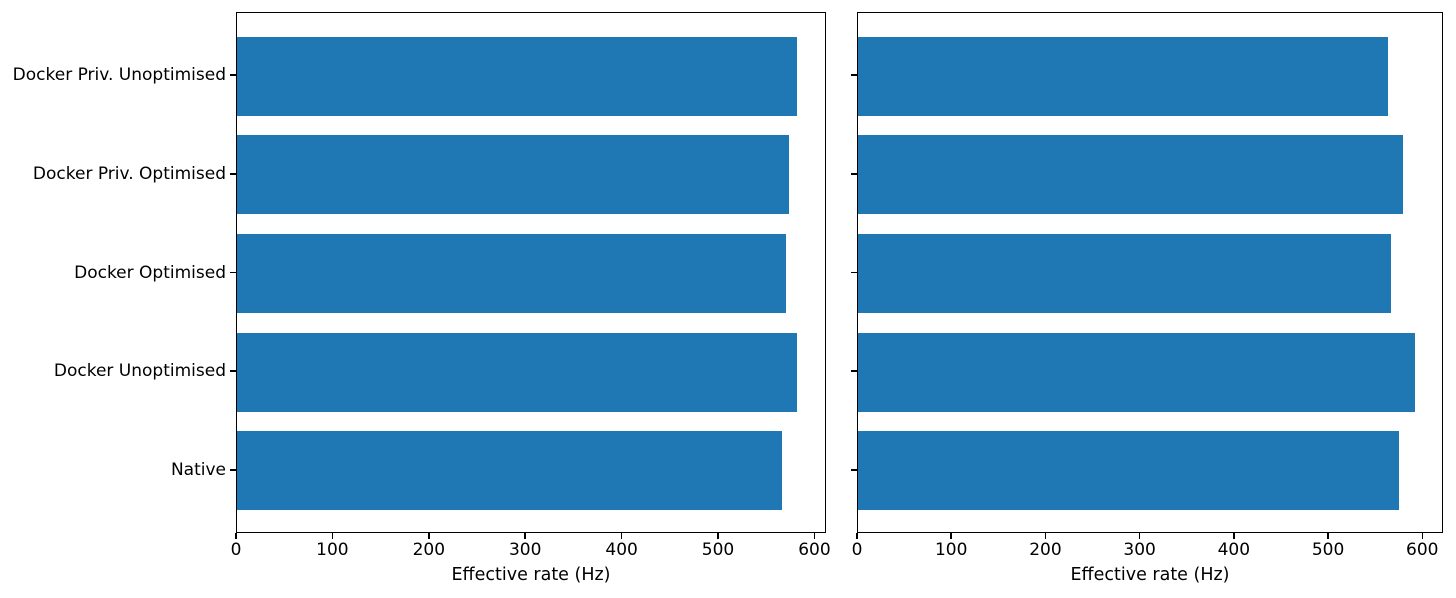 The image size is (1456, 598). Describe the element at coordinates (119, 75) in the screenshot. I see `y-tick-label: Docker Priv. Unoptimised` at that location.